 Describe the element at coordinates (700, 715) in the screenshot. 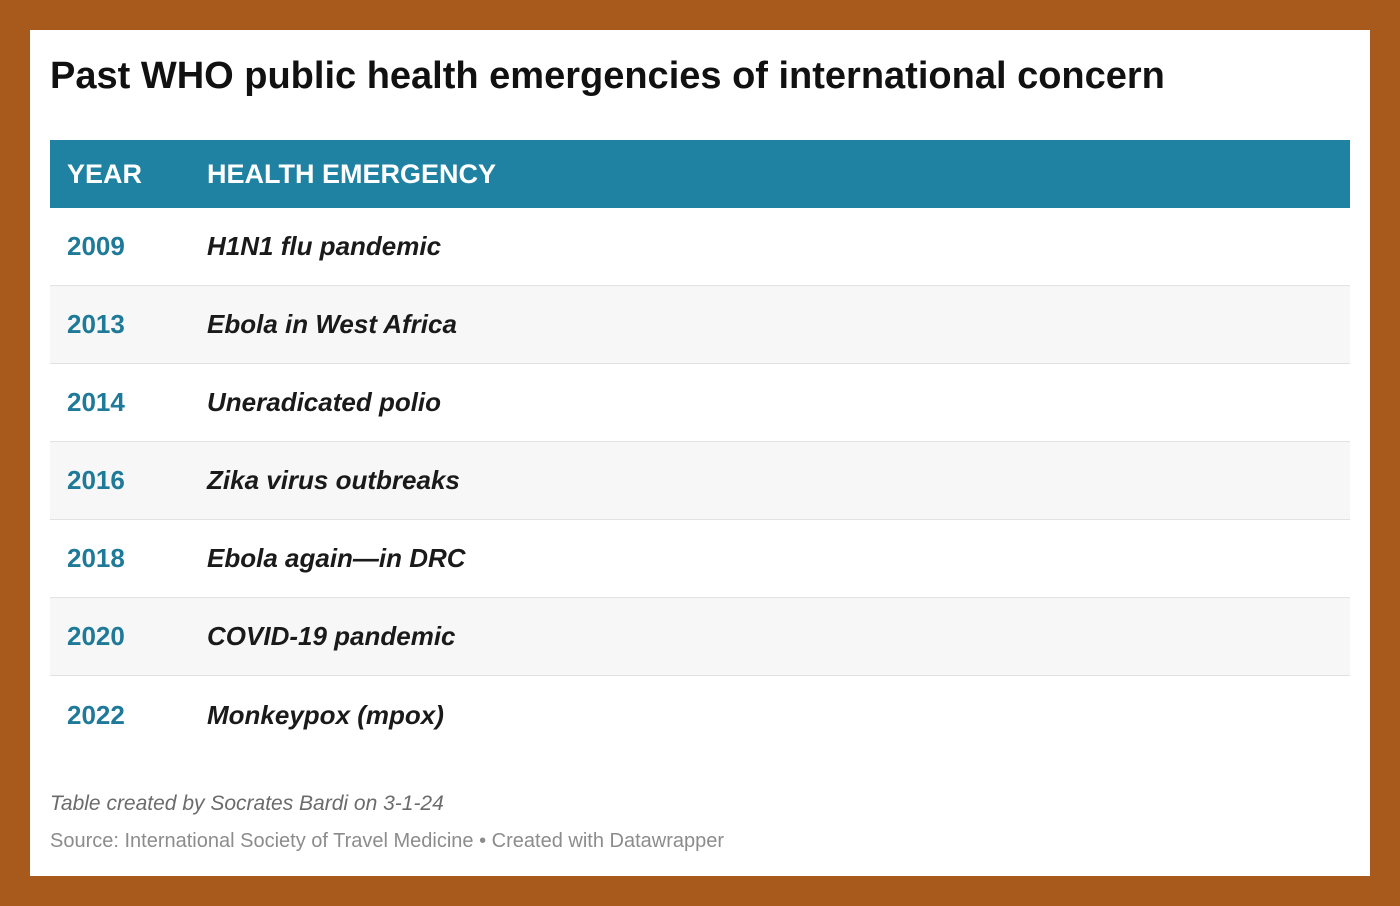

I see `table-row: 2022 Monkeypox (mpox)` at that location.